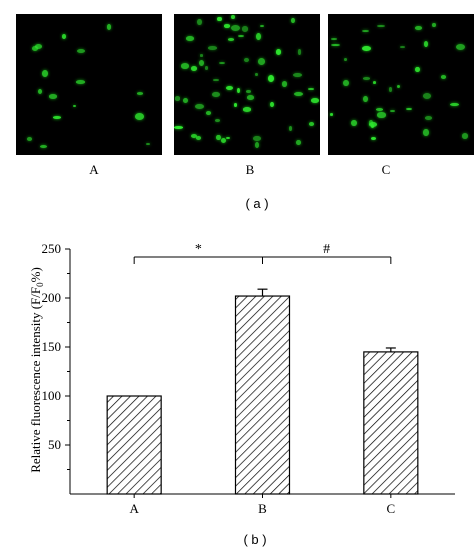 The image size is (474, 555). What do you see at coordinates (390, 508) in the screenshot?
I see `x-tick-label-c: C` at bounding box center [390, 508].